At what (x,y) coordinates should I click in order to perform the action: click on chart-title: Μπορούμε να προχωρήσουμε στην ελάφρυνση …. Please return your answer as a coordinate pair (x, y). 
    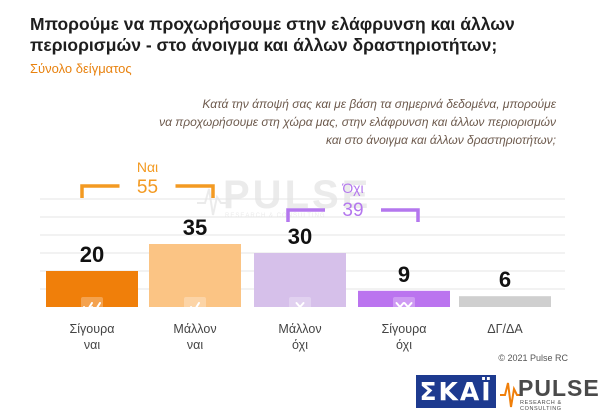
    Looking at the image, I should click on (272, 34).